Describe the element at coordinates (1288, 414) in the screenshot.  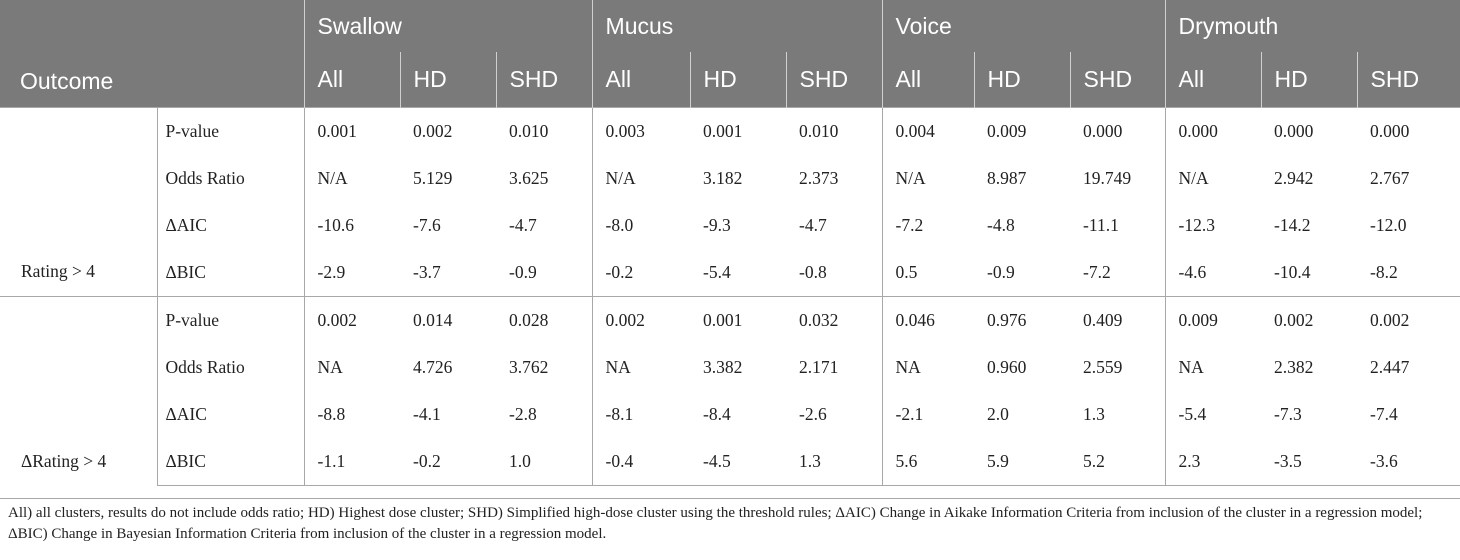
I see `value-cell: -7.3` at that location.